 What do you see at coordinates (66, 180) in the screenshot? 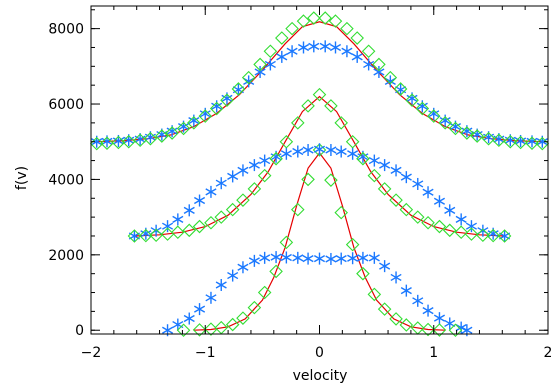
I see `y-tick-label: 4000` at bounding box center [66, 180].